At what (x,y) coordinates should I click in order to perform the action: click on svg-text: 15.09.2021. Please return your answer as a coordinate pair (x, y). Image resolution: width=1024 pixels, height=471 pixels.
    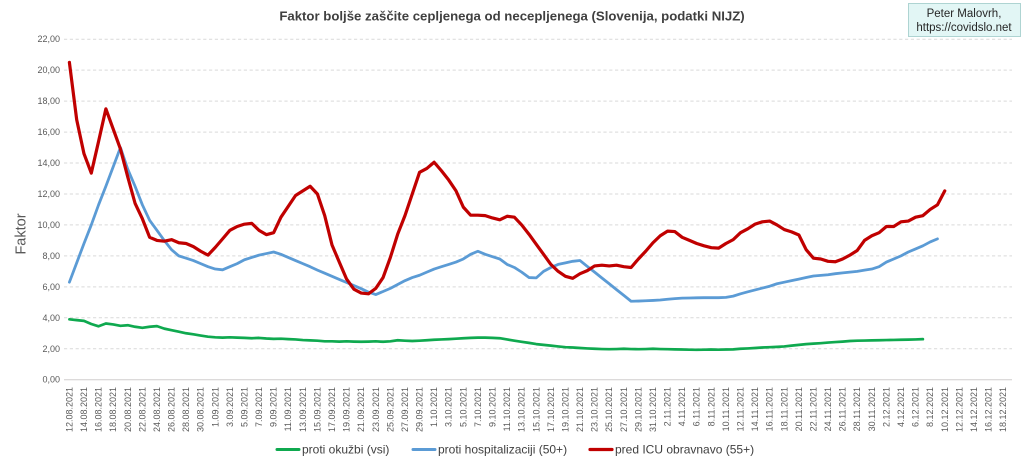
    Looking at the image, I should click on (317, 409).